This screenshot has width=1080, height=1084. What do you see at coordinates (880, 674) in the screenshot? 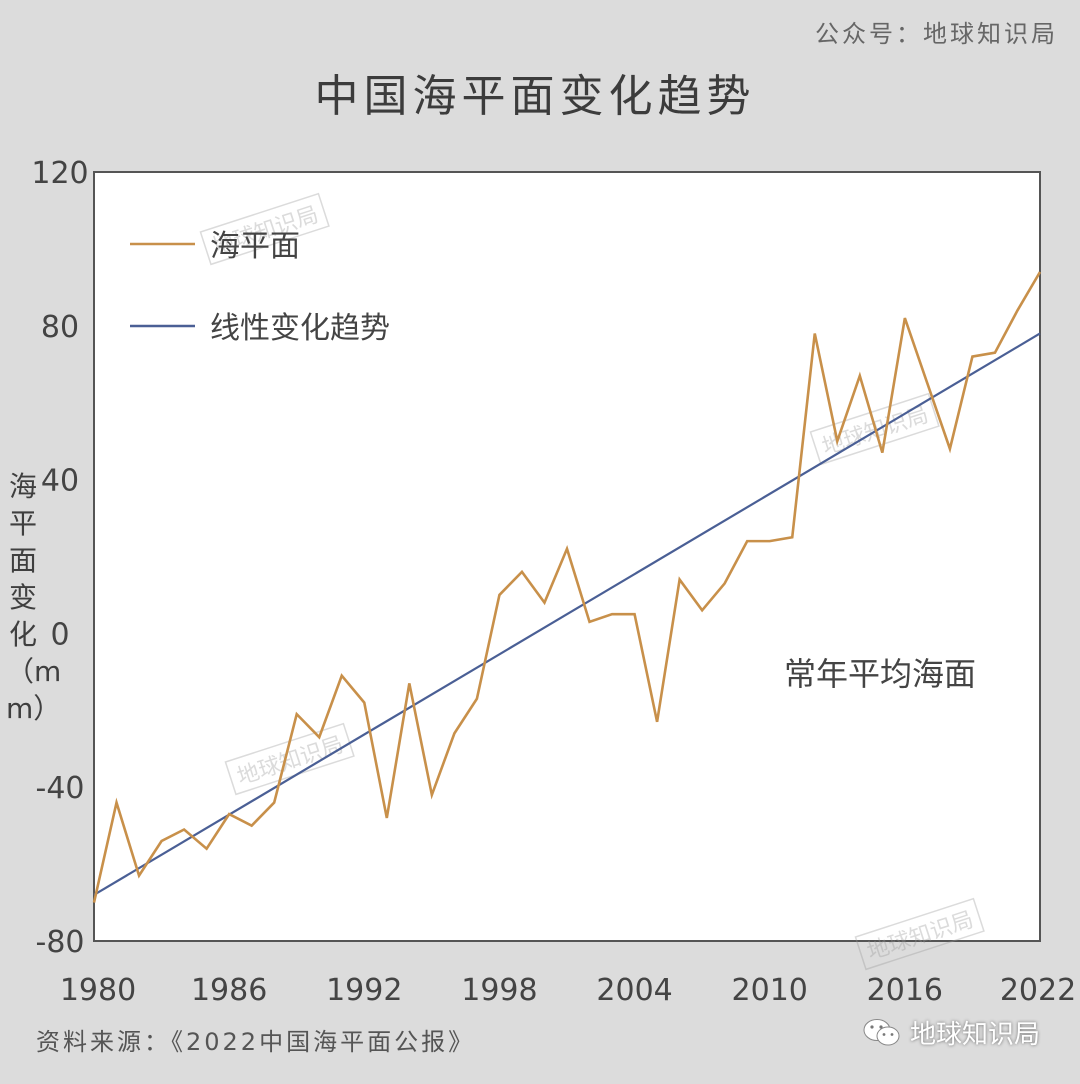
I see `annotation-mean-sea-level: 常年平均海面` at bounding box center [880, 674].